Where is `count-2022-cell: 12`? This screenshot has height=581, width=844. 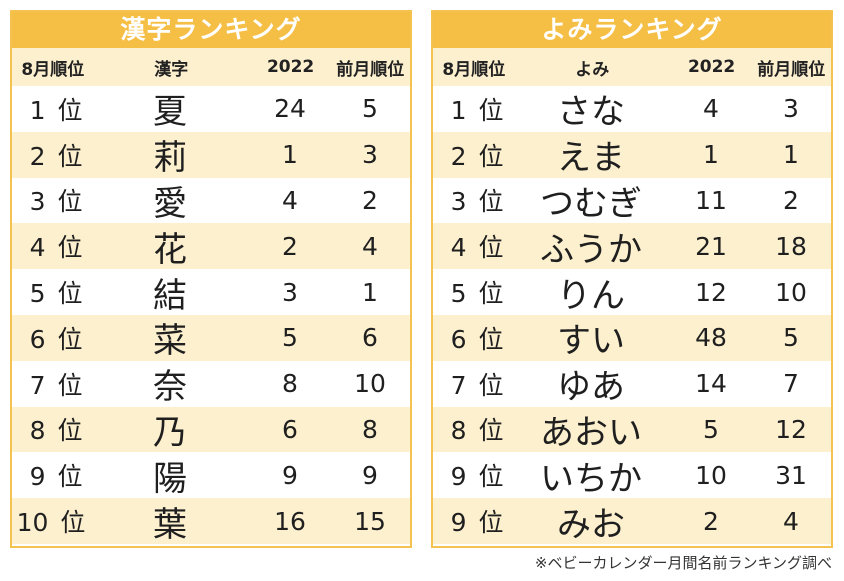
count-2022-cell: 12 is located at coordinates (711, 292).